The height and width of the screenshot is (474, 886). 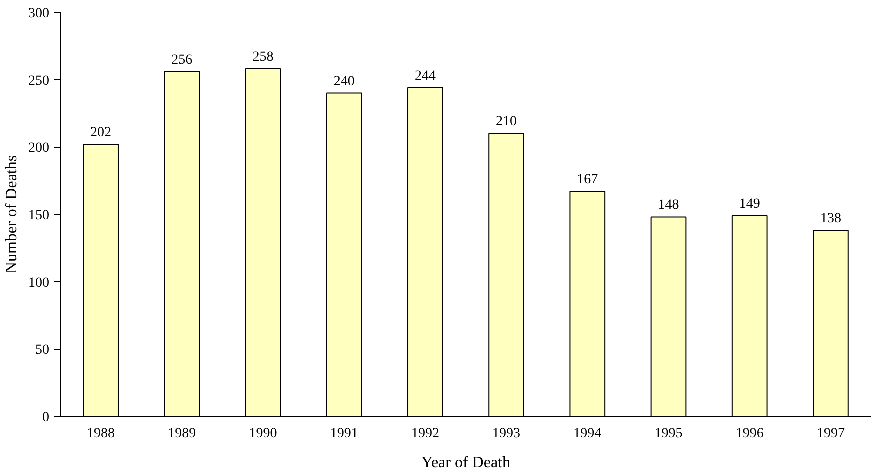 What do you see at coordinates (344, 434) in the screenshot?
I see `x-tick-label: 1991` at bounding box center [344, 434].